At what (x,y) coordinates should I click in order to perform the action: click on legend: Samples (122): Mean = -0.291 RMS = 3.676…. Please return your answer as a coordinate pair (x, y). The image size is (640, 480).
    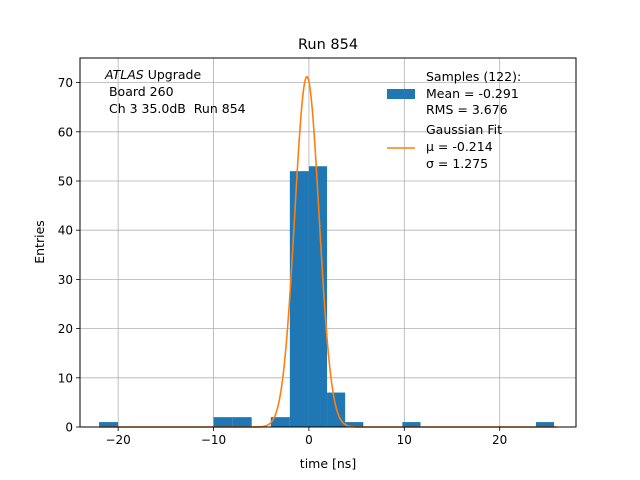
    Looking at the image, I should click on (454, 120).